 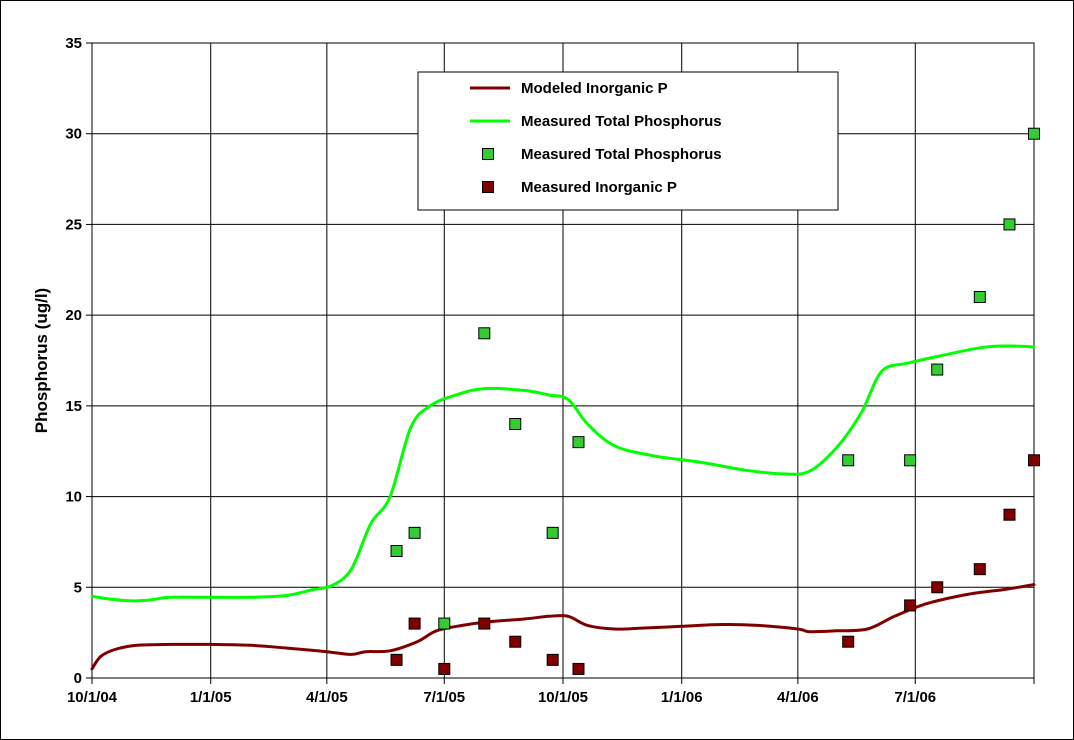 I want to click on legend-label: Modeled Inorganic P, so click(x=594, y=88).